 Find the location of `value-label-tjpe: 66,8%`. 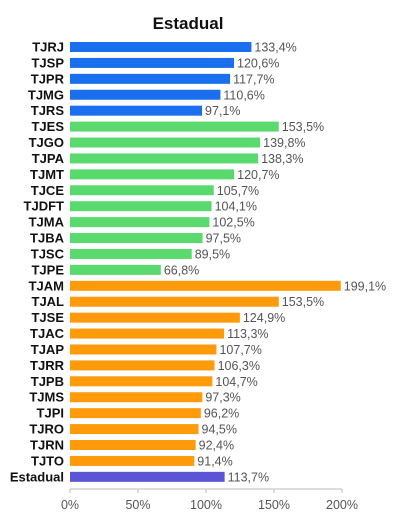

value-label-tjpe: 66,8% is located at coordinates (181, 270).